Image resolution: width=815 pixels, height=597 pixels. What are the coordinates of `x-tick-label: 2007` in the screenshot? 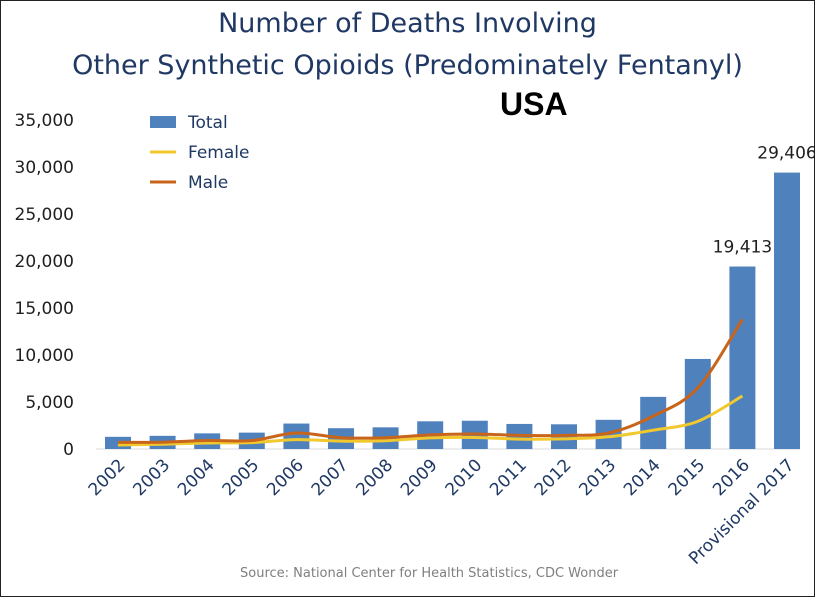 It's located at (330, 477).